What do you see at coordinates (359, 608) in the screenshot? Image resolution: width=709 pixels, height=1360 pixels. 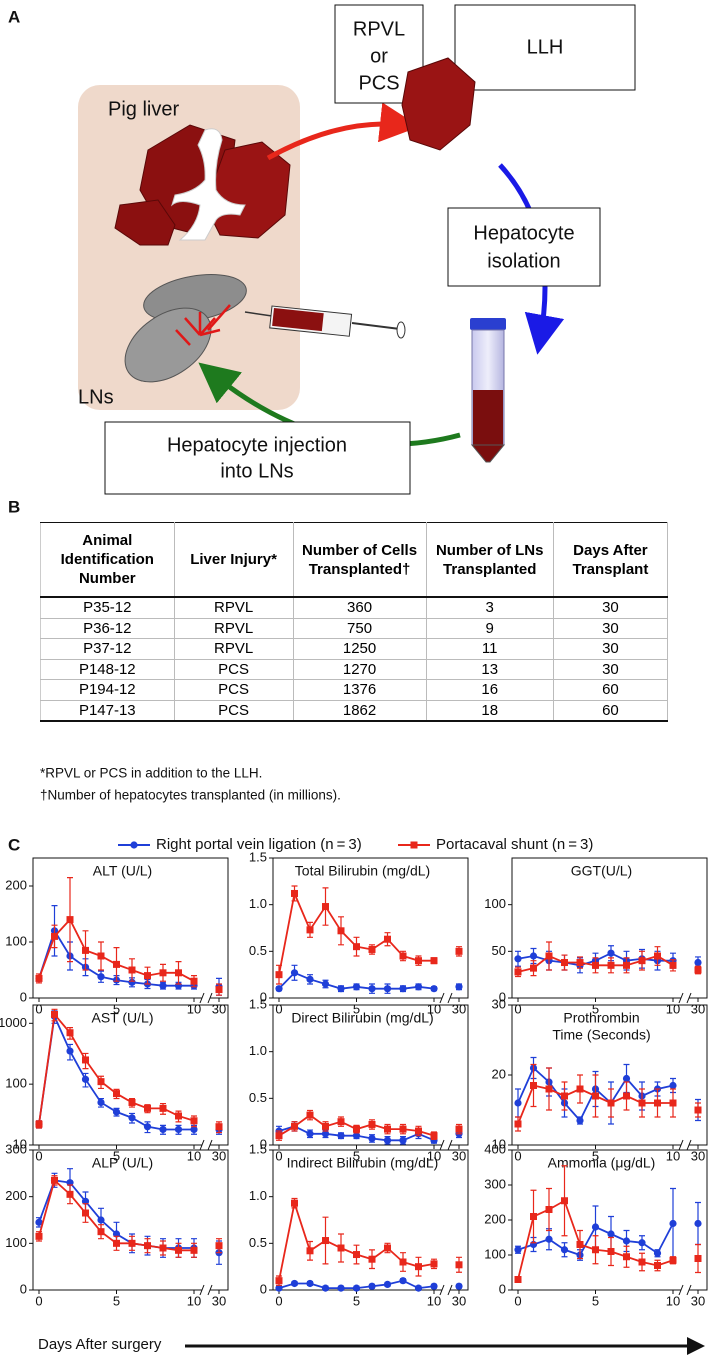 I see `cell: 360` at bounding box center [359, 608].